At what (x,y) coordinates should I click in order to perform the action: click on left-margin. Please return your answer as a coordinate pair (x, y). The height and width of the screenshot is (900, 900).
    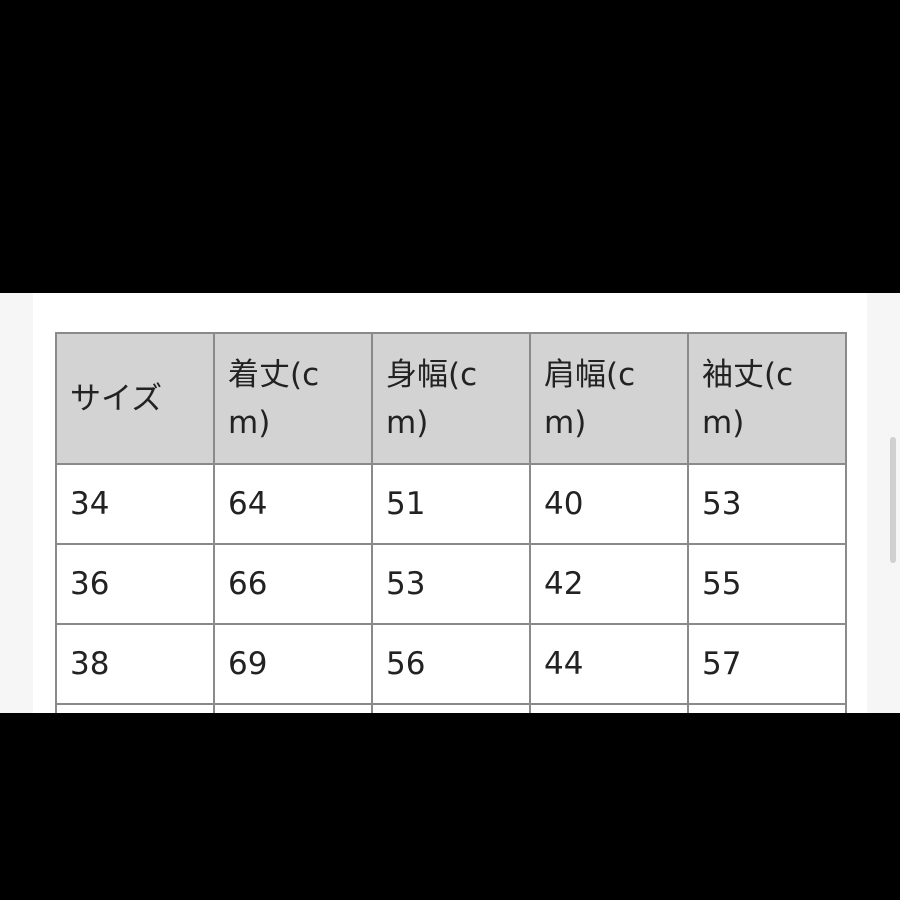
    Looking at the image, I should click on (16, 503).